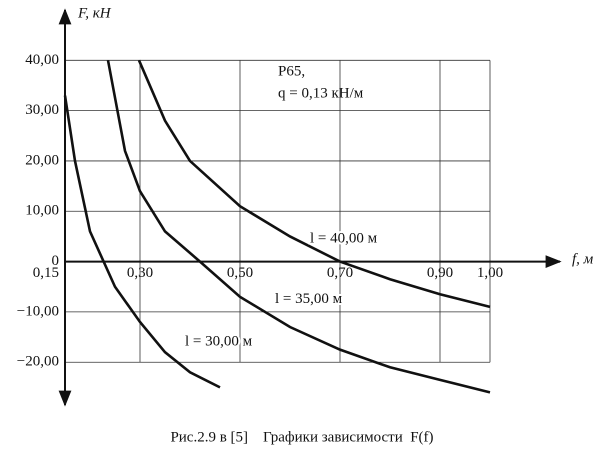 Image resolution: width=604 pixels, height=460 pixels. Describe the element at coordinates (56, 261) in the screenshot. I see `y-tick-label: 0` at that location.